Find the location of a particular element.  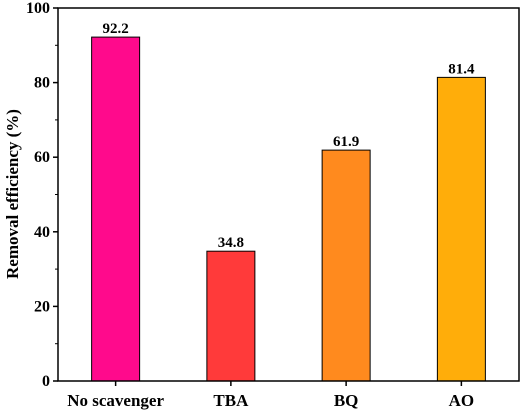

y-tick-label-1: 20 is located at coordinates (42, 306).